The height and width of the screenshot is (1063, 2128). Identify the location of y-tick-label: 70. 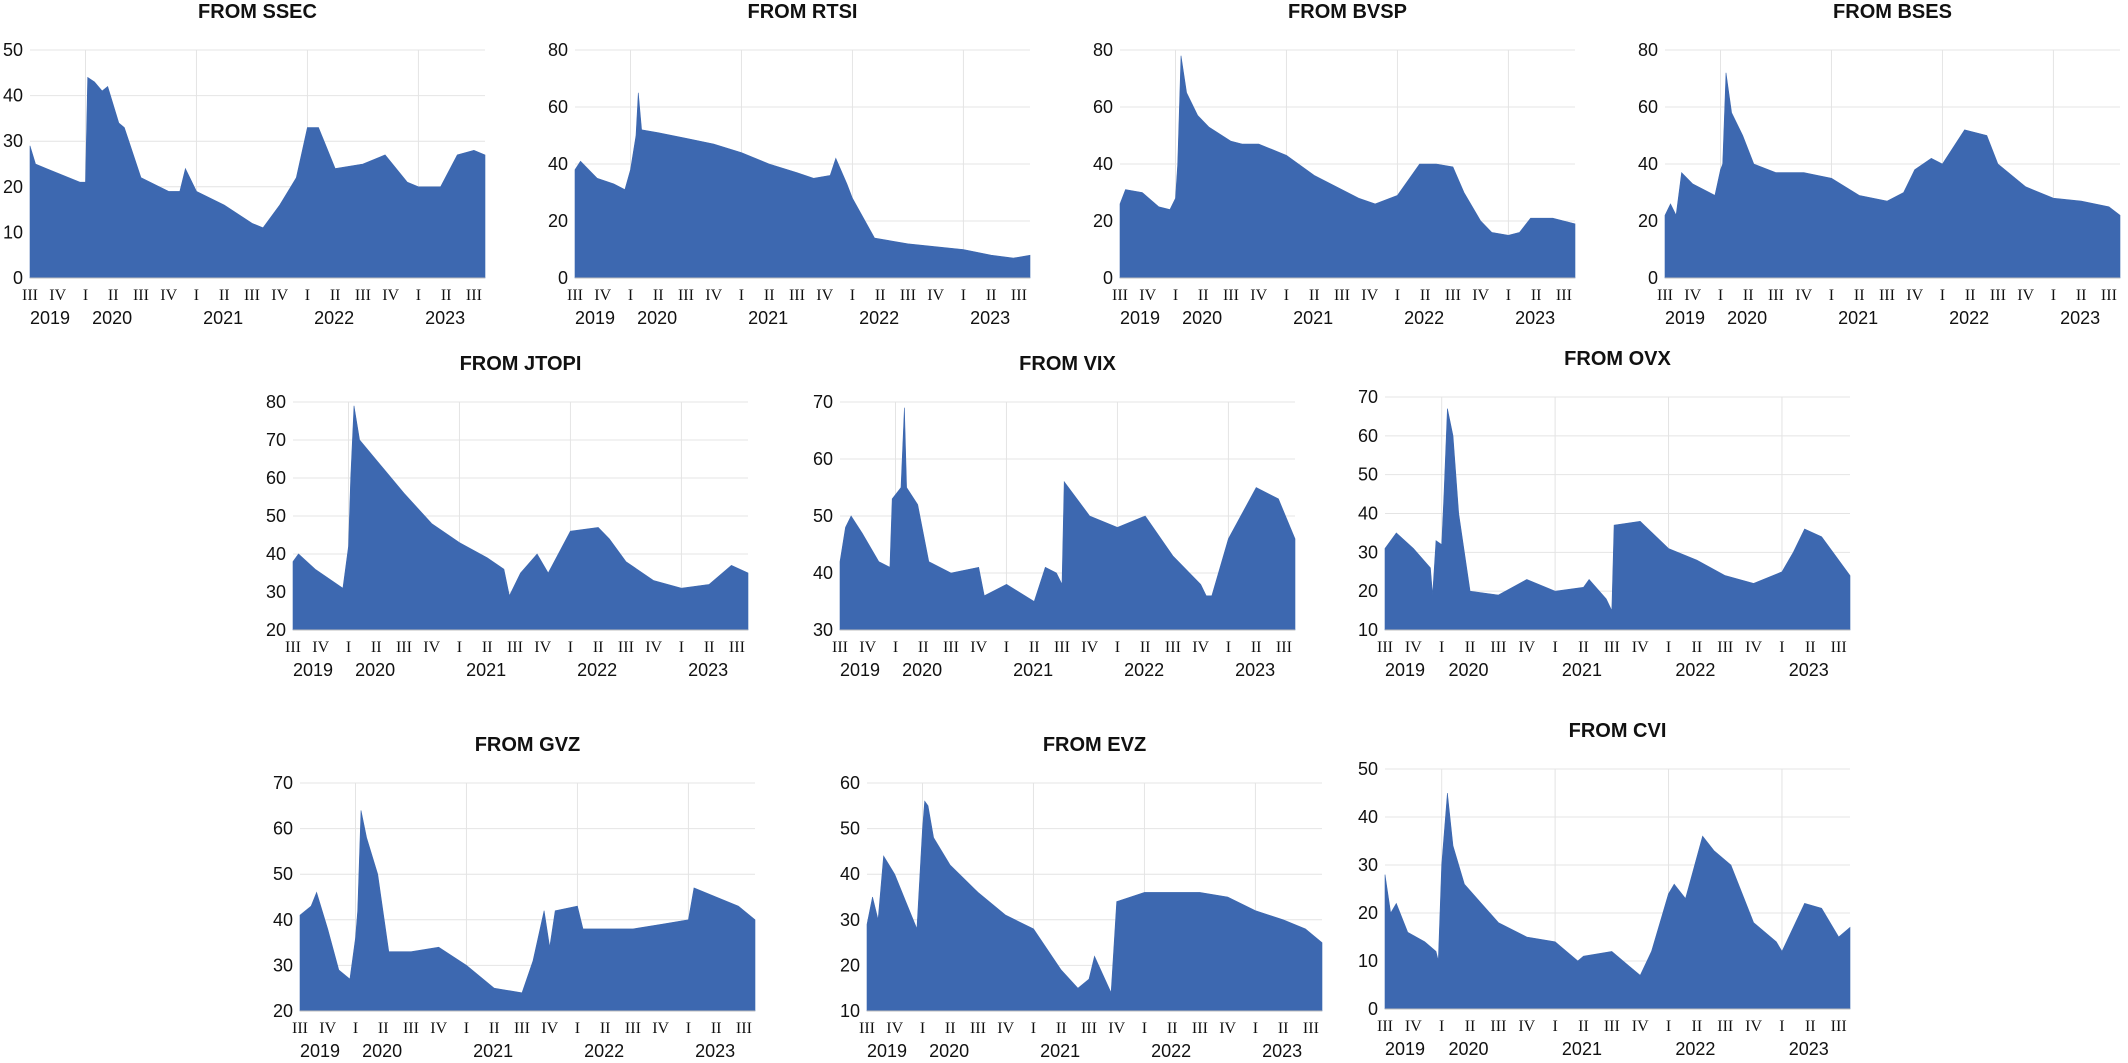
(823, 402).